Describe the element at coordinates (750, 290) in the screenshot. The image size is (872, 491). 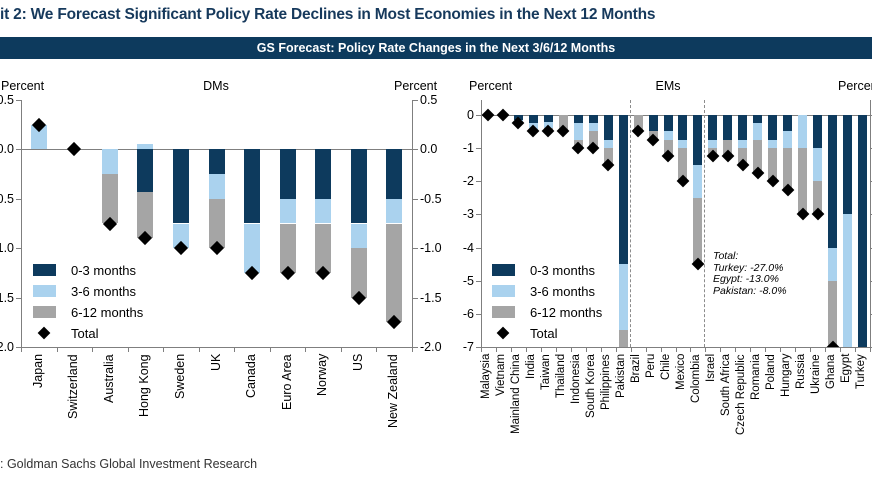
I see `annotation-line: Pakistan: -8.0%` at that location.